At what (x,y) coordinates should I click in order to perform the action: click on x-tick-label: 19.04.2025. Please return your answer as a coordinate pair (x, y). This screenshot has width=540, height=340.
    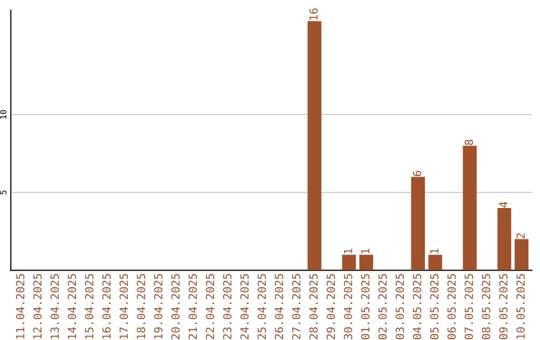
    Looking at the image, I should click on (158, 306).